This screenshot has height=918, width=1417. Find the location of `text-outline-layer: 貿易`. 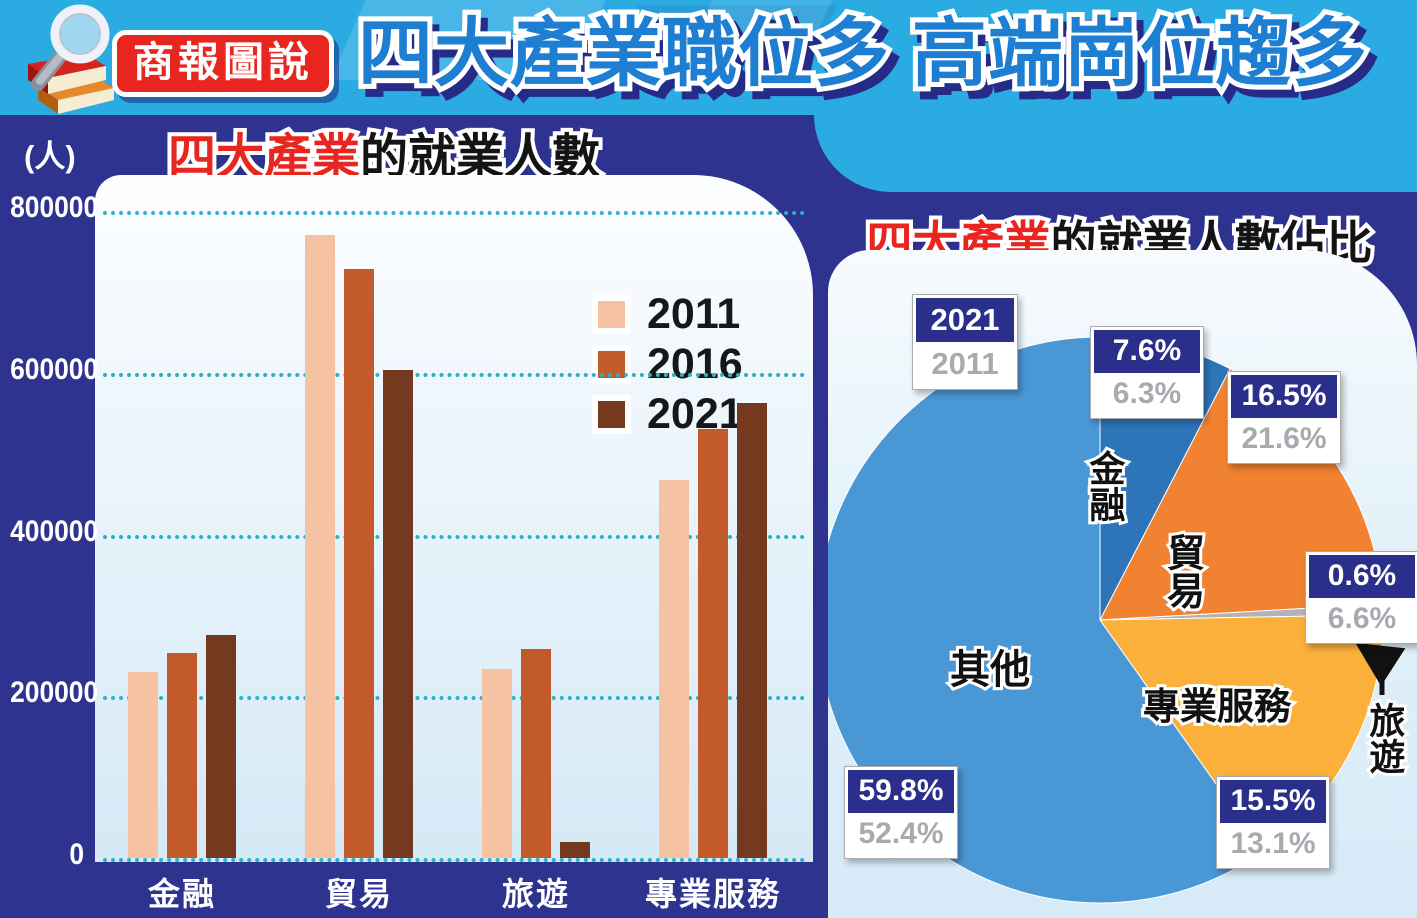

text-outline-layer: 貿易 is located at coordinates (1182, 571).